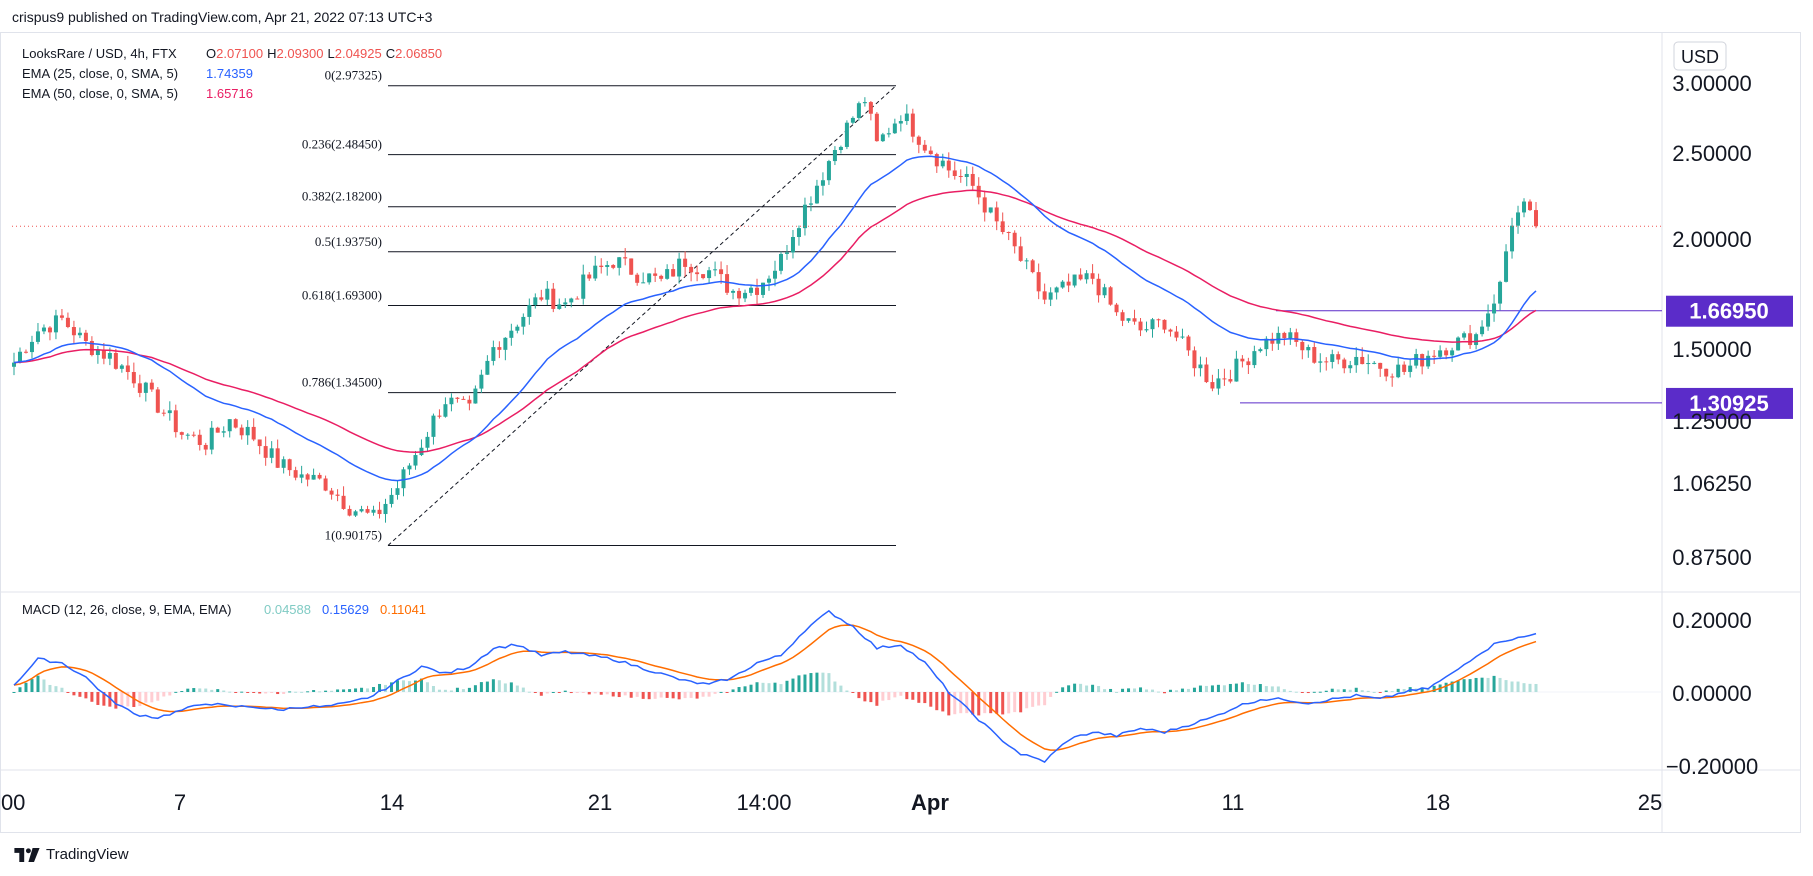  Describe the element at coordinates (403, 609) in the screenshot. I see `legend-macd-signal: 0.11041` at that location.